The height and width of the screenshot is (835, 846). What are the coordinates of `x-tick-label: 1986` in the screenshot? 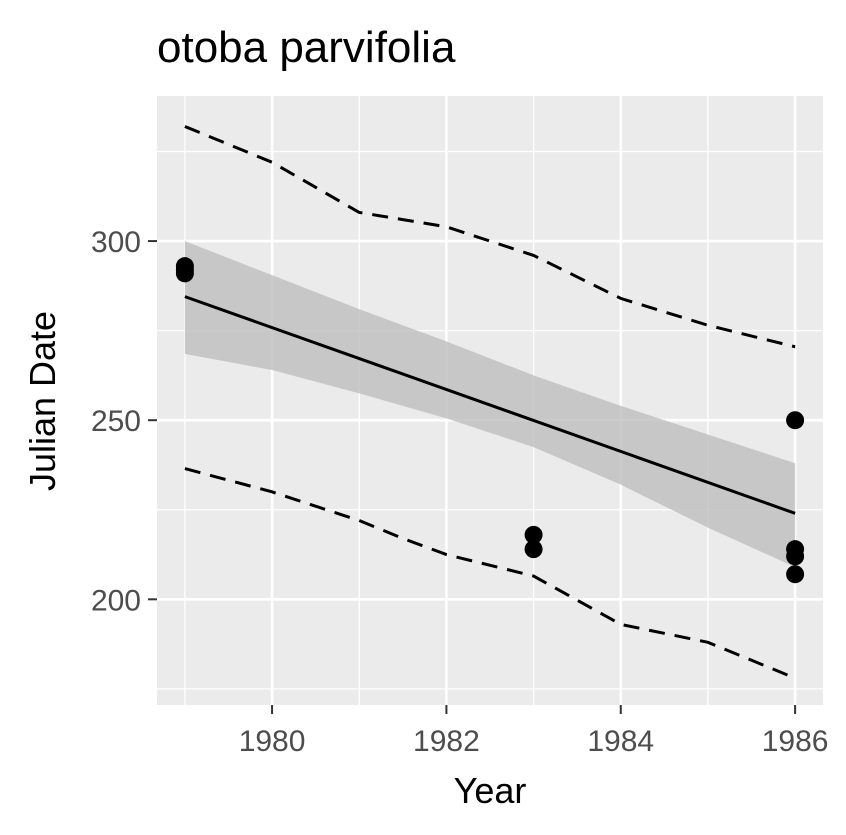 It's located at (795, 741).